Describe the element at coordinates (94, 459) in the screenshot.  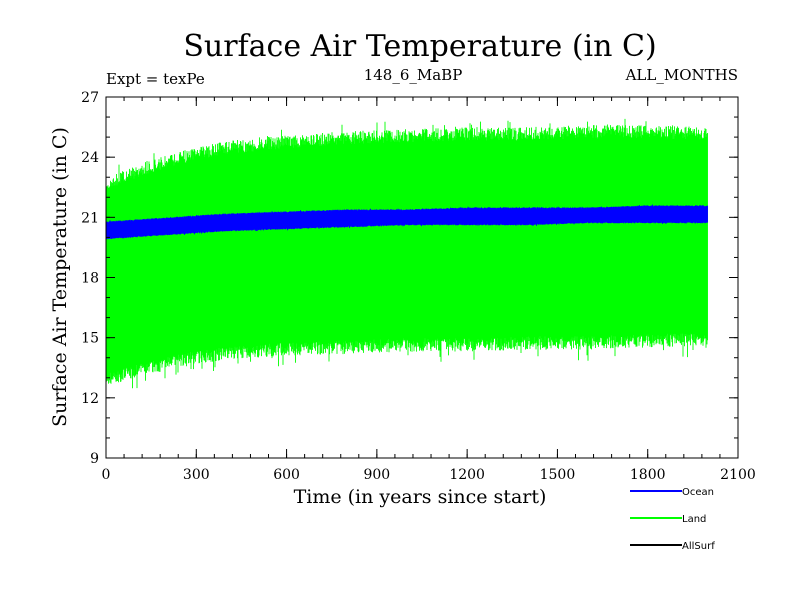
I see `y-tick-label: 9` at that location.